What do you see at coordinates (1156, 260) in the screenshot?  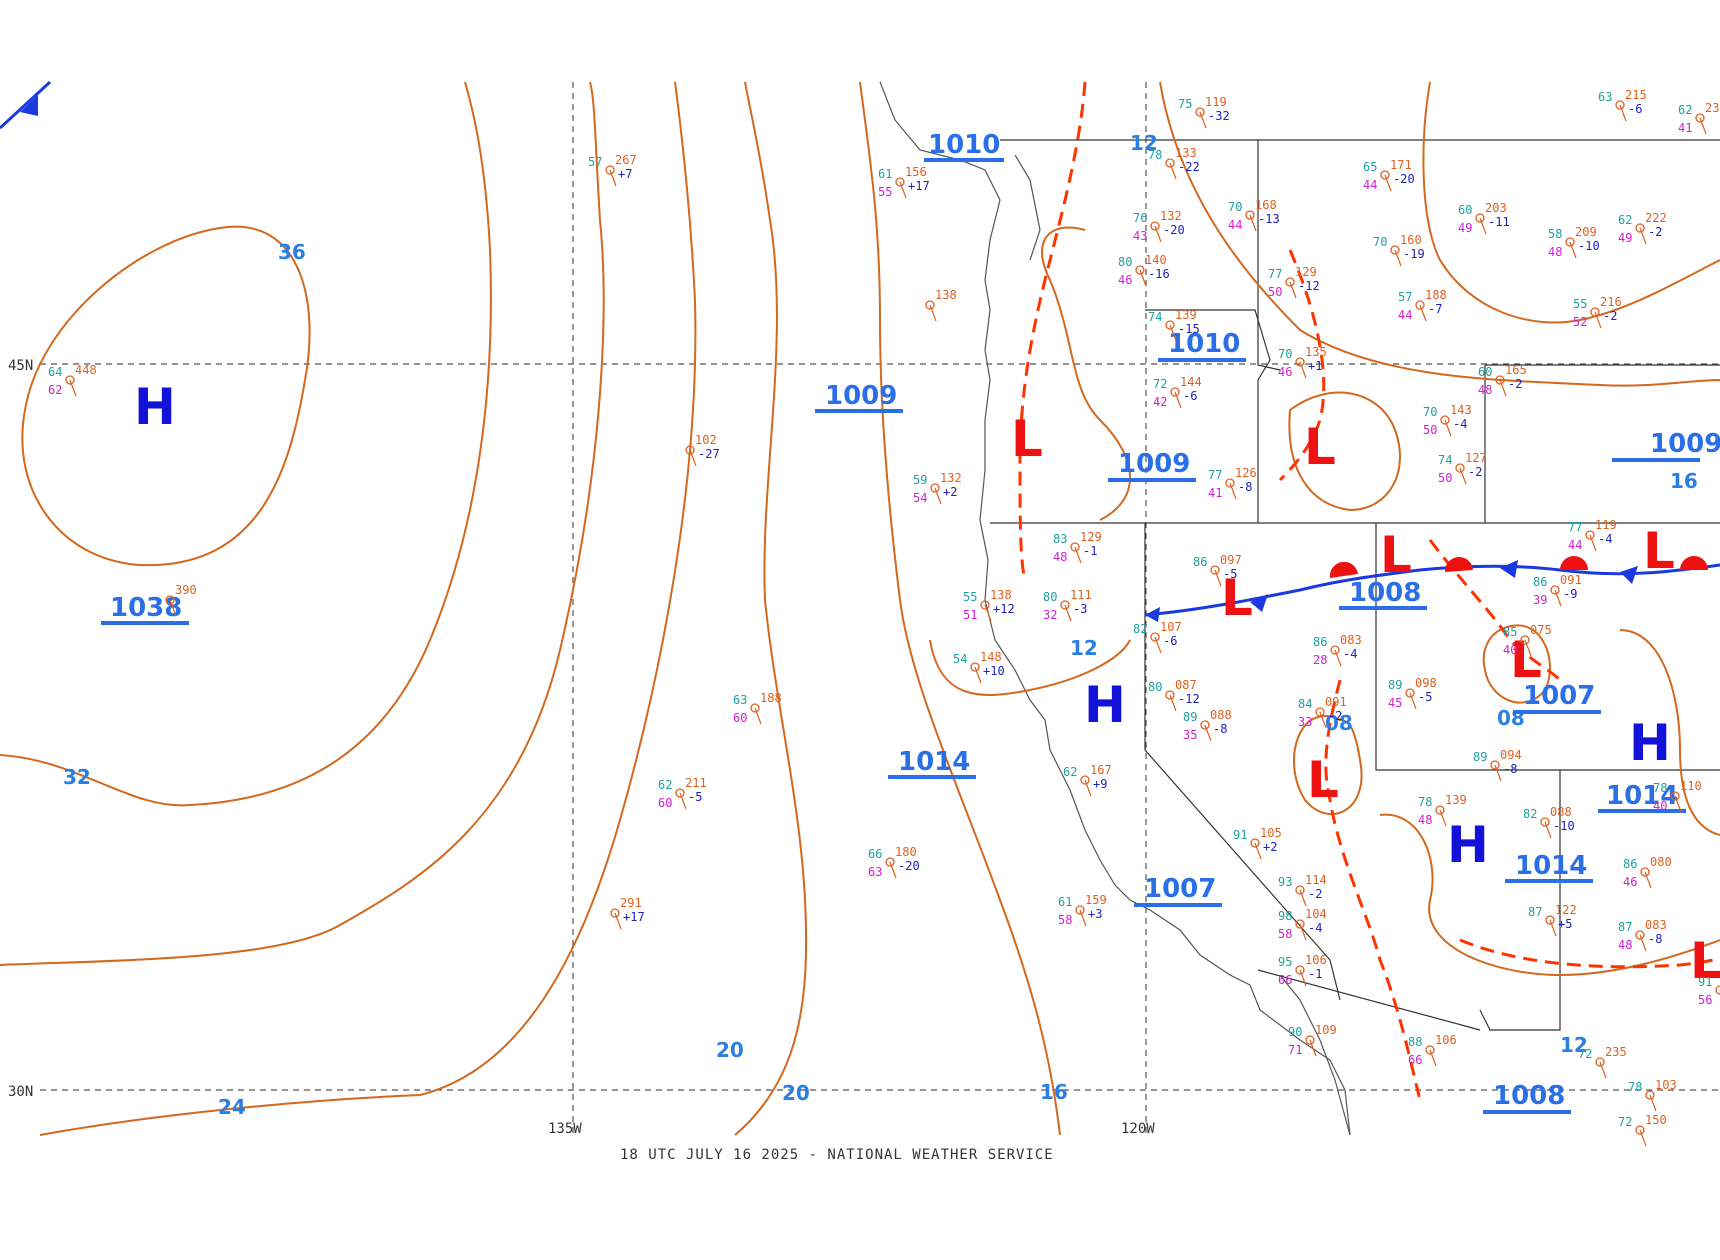 I see `station-pressure: 140` at bounding box center [1156, 260].